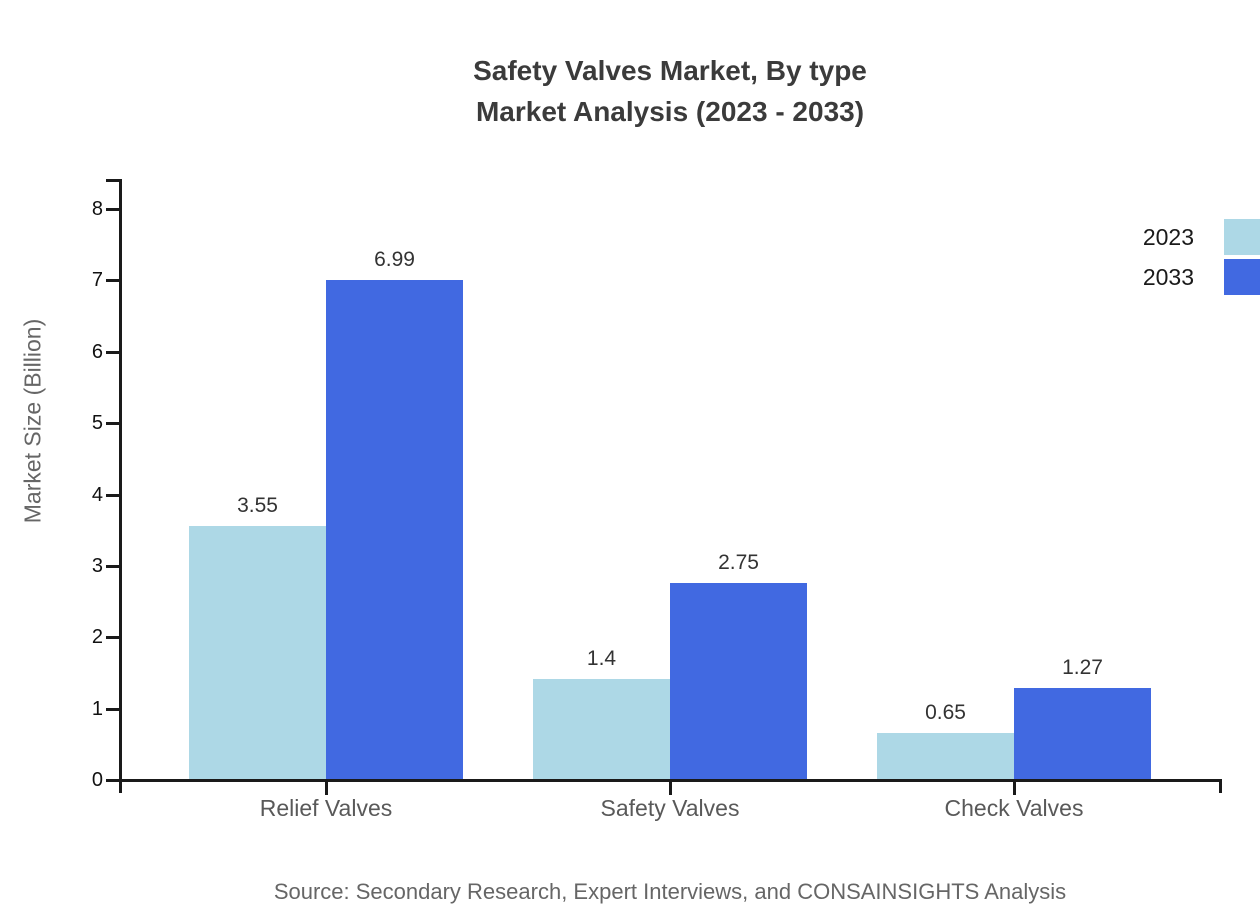  What do you see at coordinates (738, 680) in the screenshot?
I see `bar-2033-safety-valves` at bounding box center [738, 680].